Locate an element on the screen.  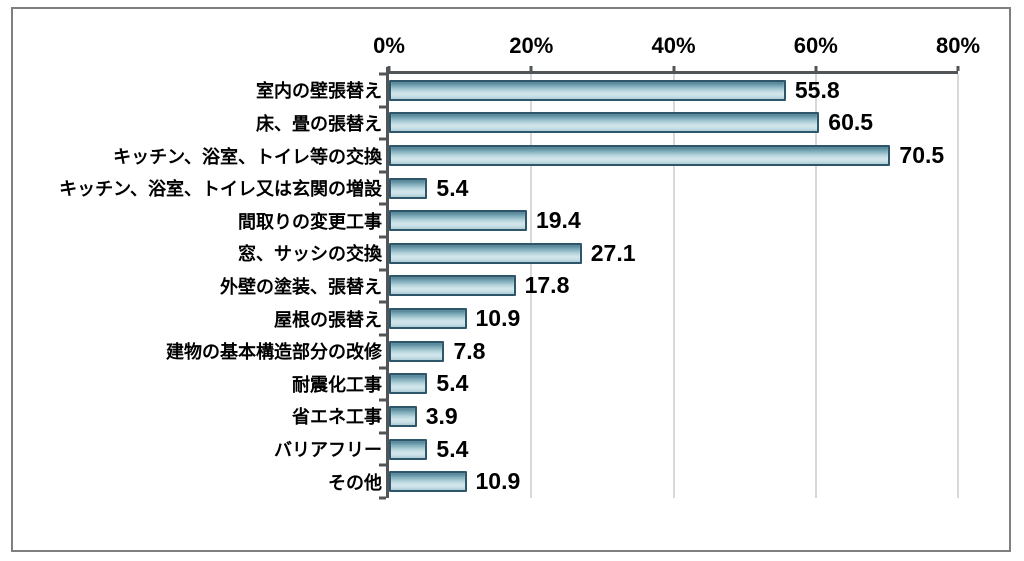
x-axis-tick-label: 80% is located at coordinates (958, 45).